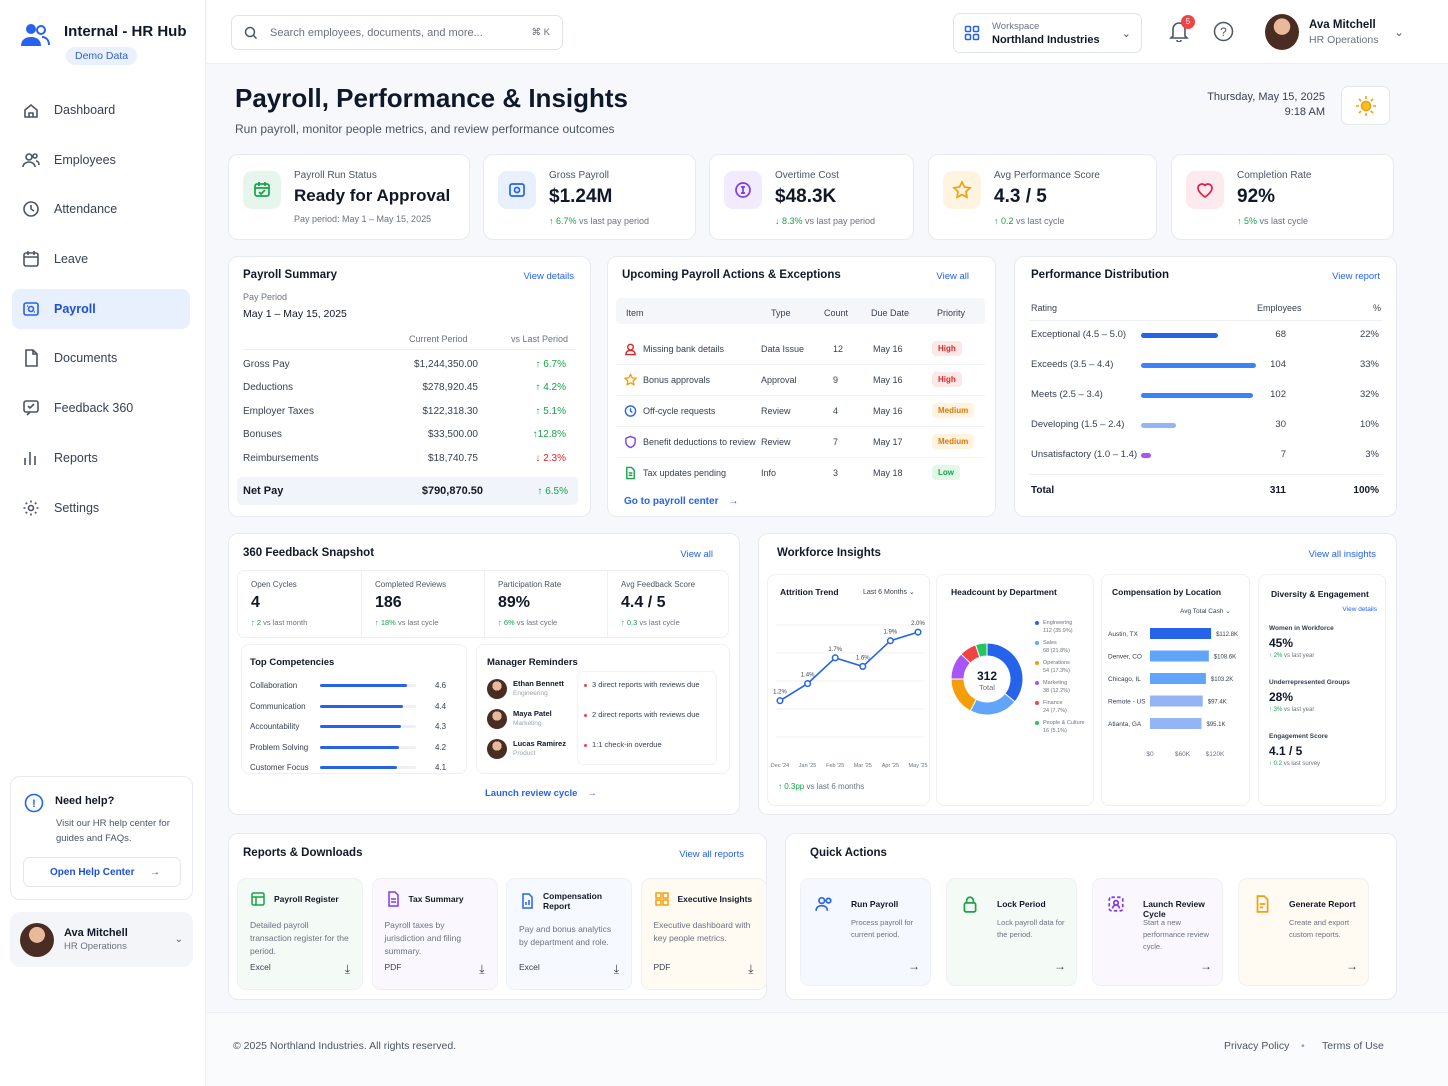  I want to click on stat-value: 186, so click(388, 602).